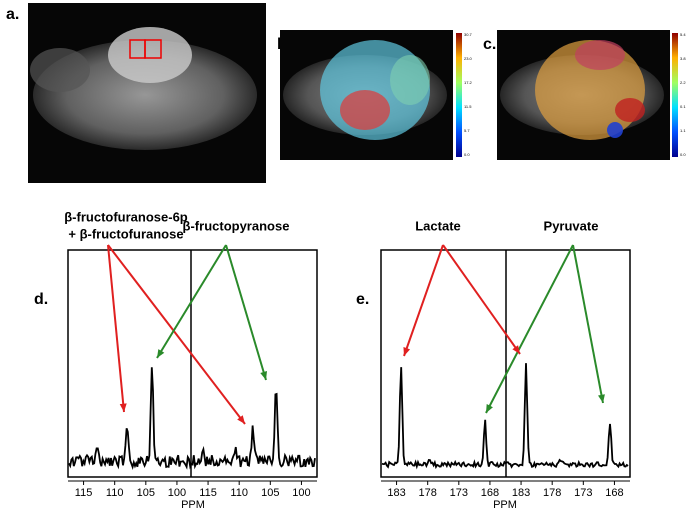 The width and height of the screenshot is (699, 516). I want to click on panel-label: d., so click(41, 299).